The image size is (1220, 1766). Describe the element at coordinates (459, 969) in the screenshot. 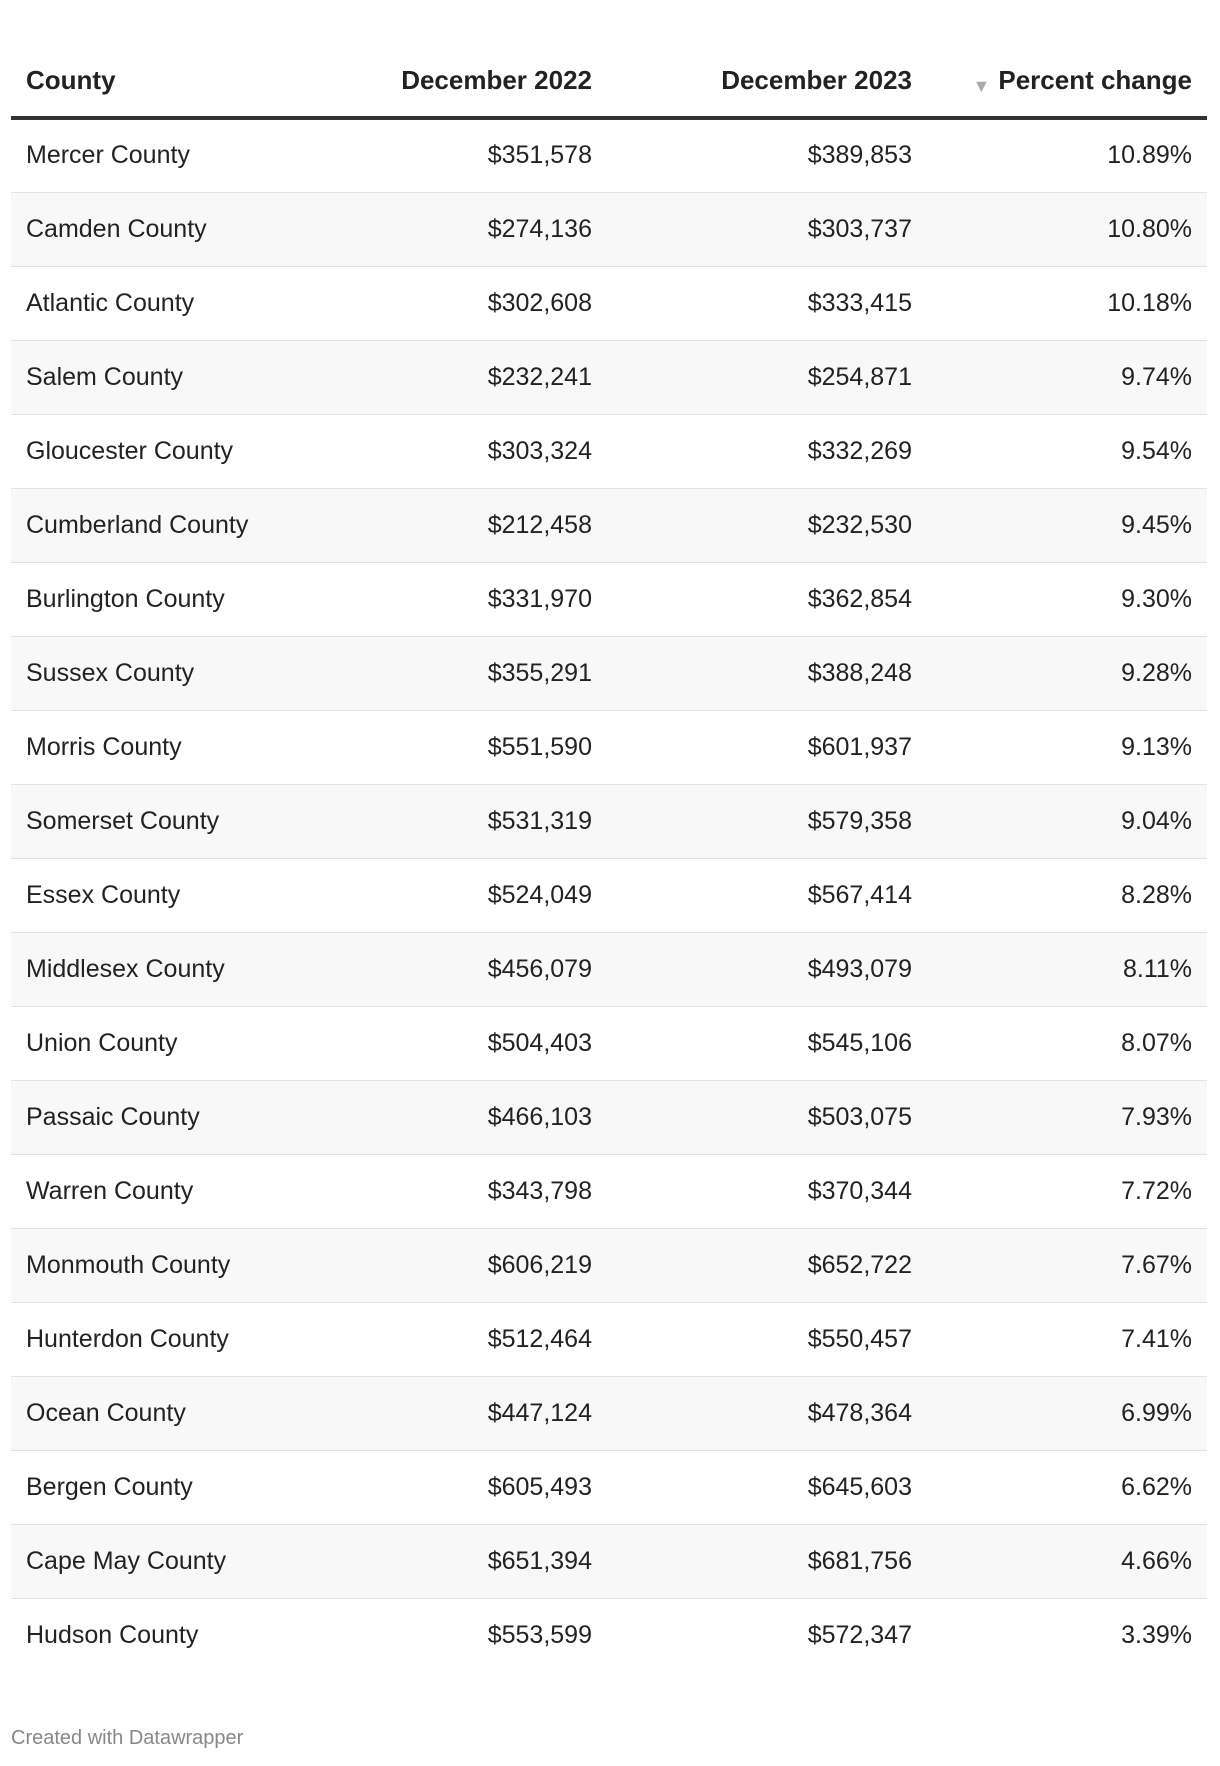

I see `cell-december-2022: $456,079` at that location.